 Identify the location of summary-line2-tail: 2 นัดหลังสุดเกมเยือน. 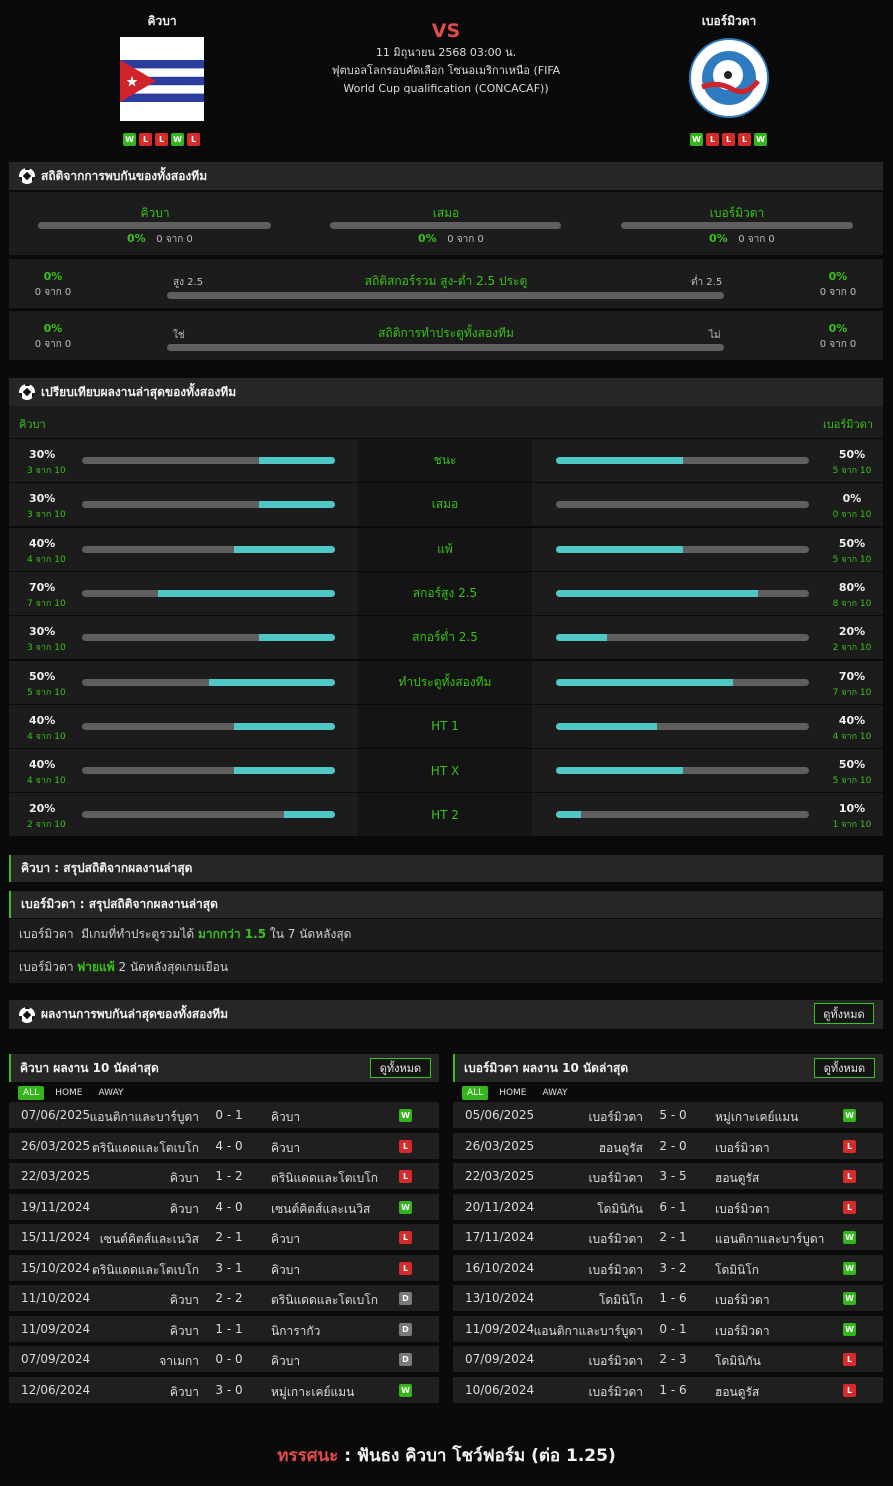
(171, 967).